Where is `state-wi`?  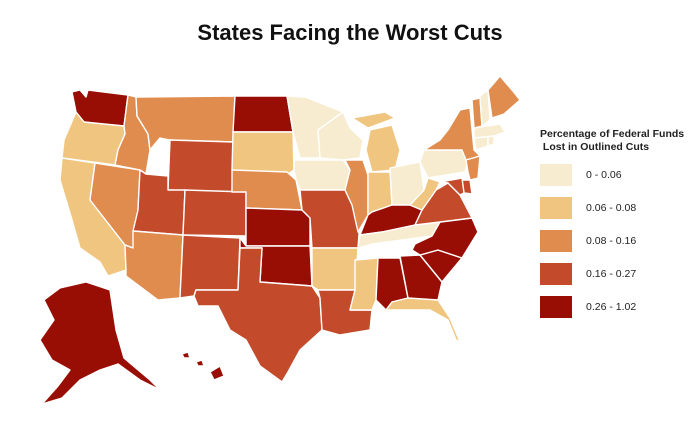
state-wi is located at coordinates (340, 136).